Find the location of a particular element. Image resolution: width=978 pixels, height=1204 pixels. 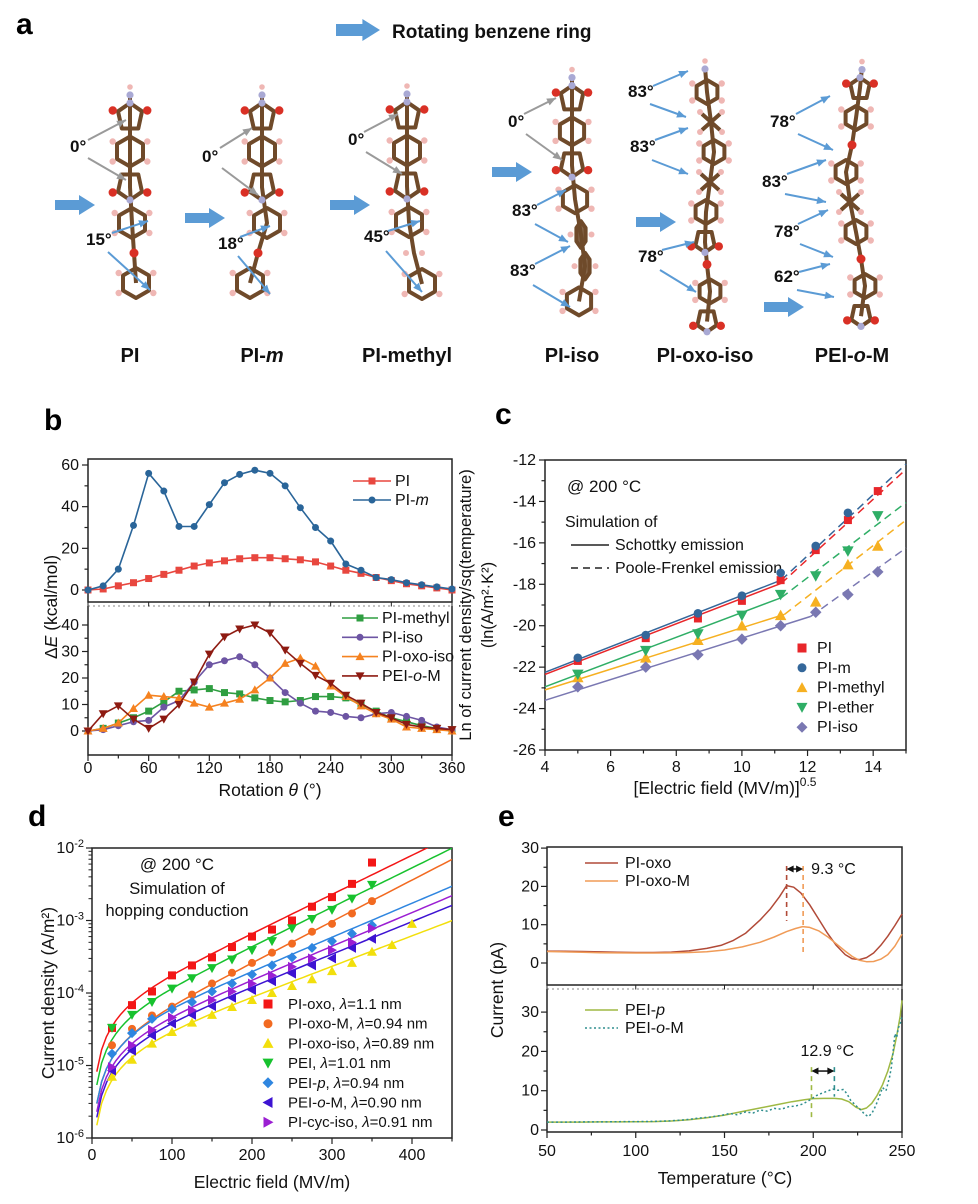

angle-label: 0° is located at coordinates (210, 156).